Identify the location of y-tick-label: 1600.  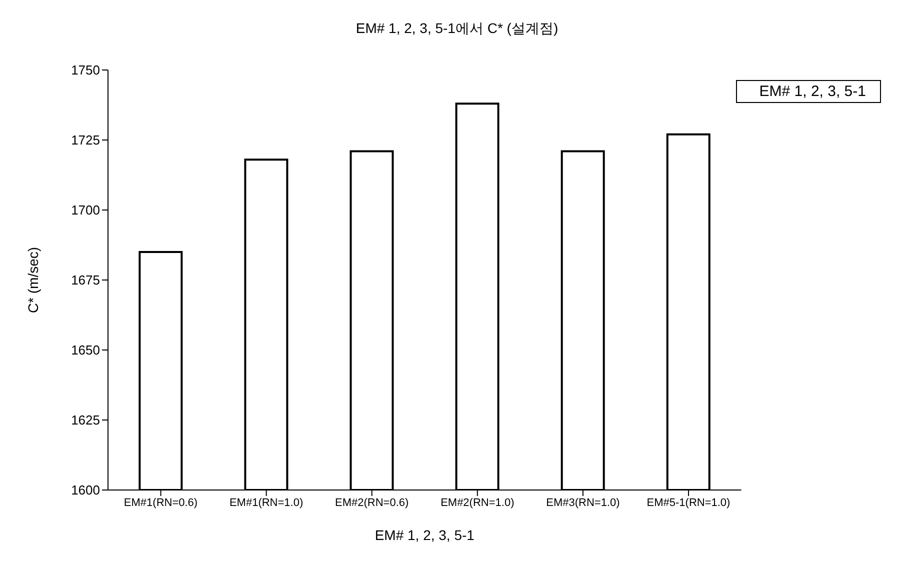
(85, 490).